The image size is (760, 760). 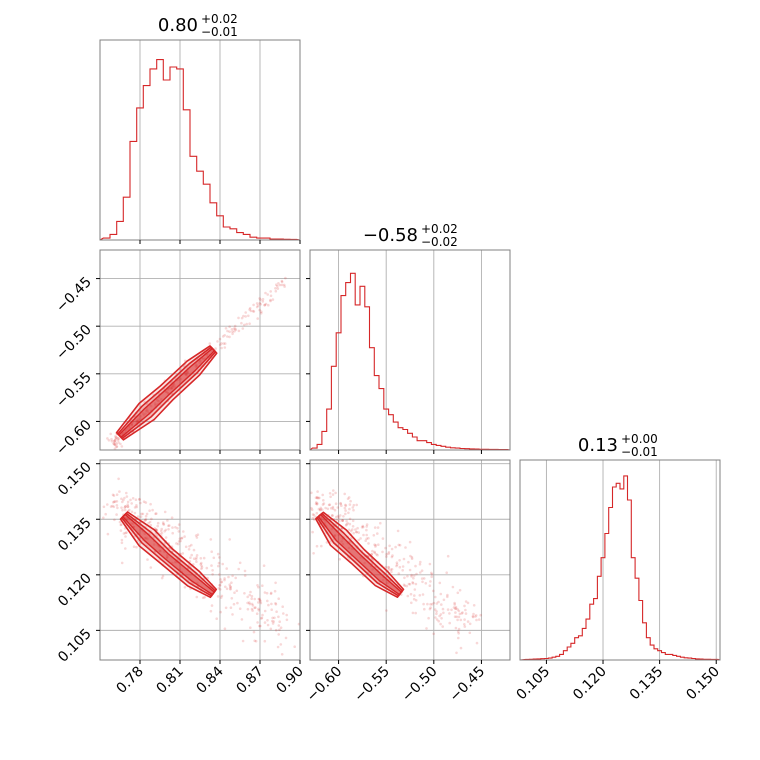 I want to click on p20-frame, so click(x=200, y=560).